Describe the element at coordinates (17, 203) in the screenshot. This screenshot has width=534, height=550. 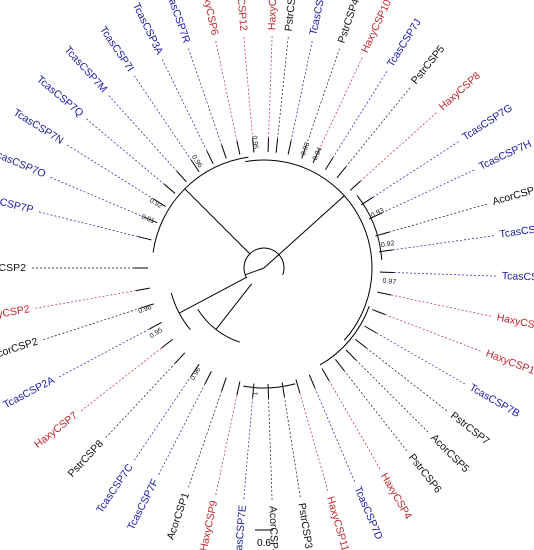
I see `leaf-label: TcasCSP7P` at that location.